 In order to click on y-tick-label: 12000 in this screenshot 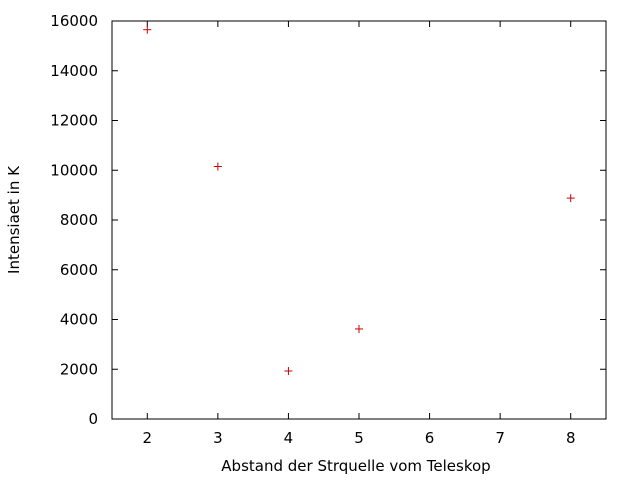, I will do `click(74, 121)`.